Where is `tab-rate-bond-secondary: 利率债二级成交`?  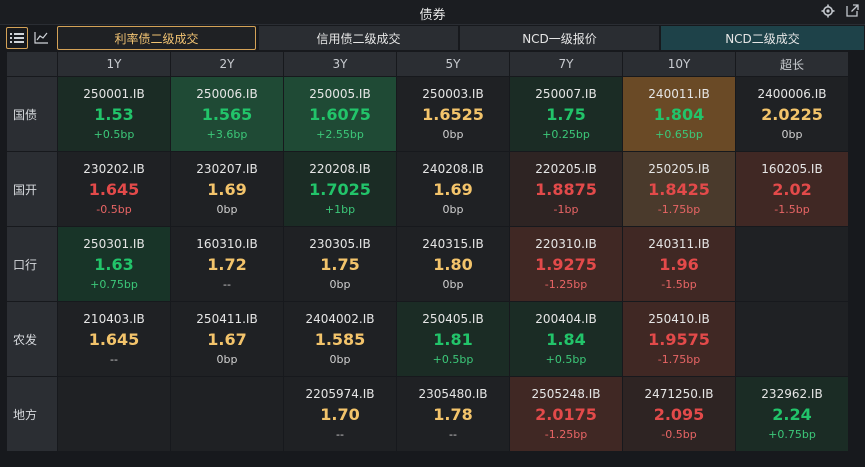
tab-rate-bond-secondary: 利率债二级成交 is located at coordinates (156, 38).